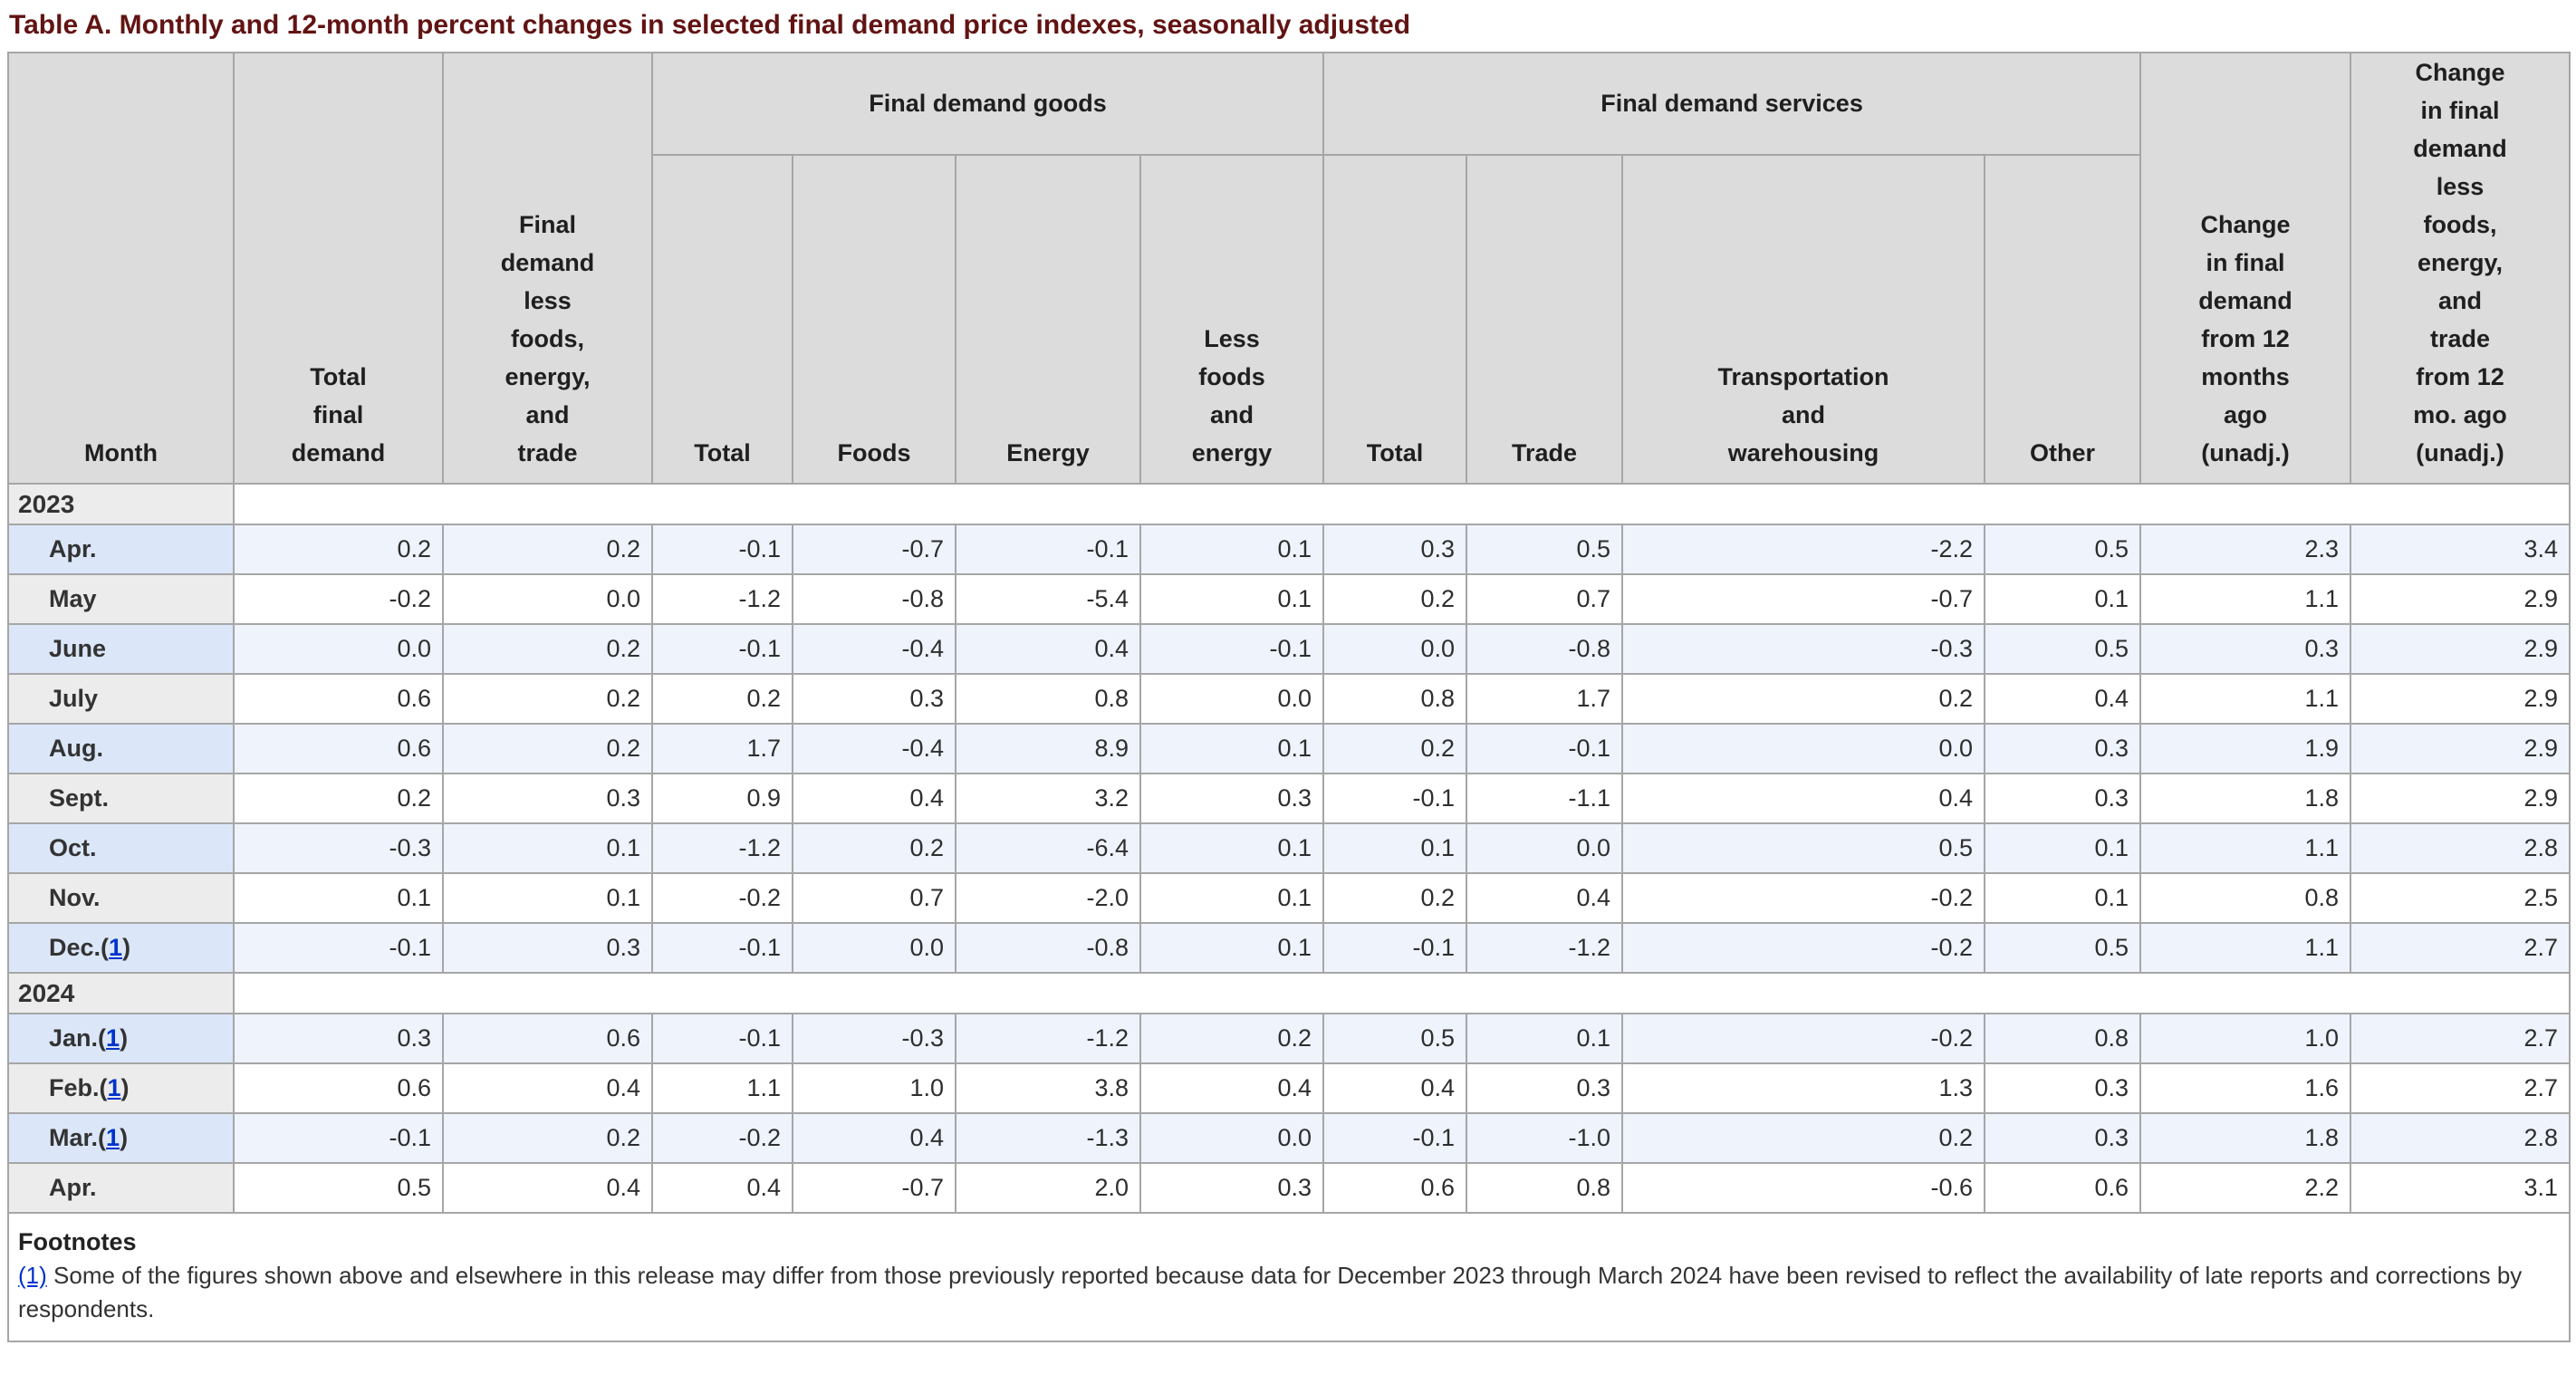 This screenshot has width=2576, height=1384. What do you see at coordinates (73, 848) in the screenshot?
I see `month-label: Oct.` at bounding box center [73, 848].